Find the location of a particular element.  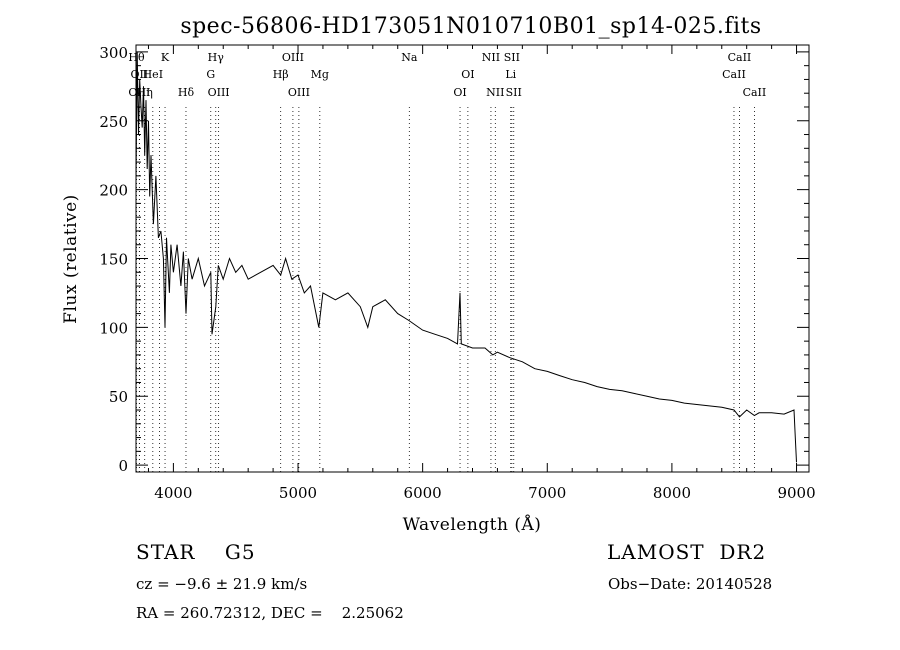

line-label-23: CaII is located at coordinates (734, 74).